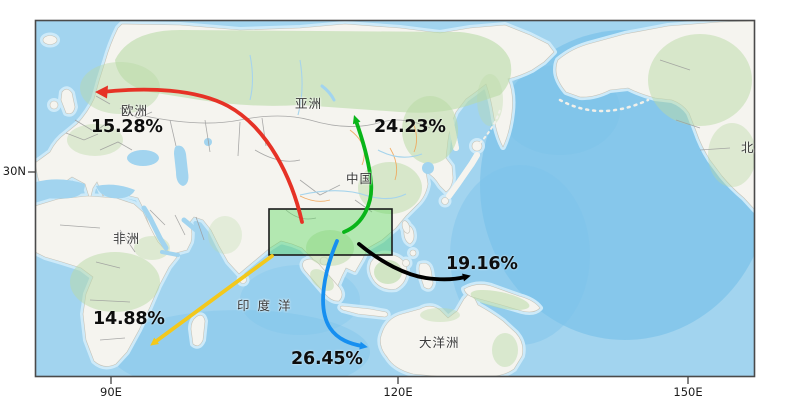 This screenshot has height=408, width=800. What do you see at coordinates (363, 345) in the screenshot?
I see `arrowhead-to-oceania` at bounding box center [363, 345].